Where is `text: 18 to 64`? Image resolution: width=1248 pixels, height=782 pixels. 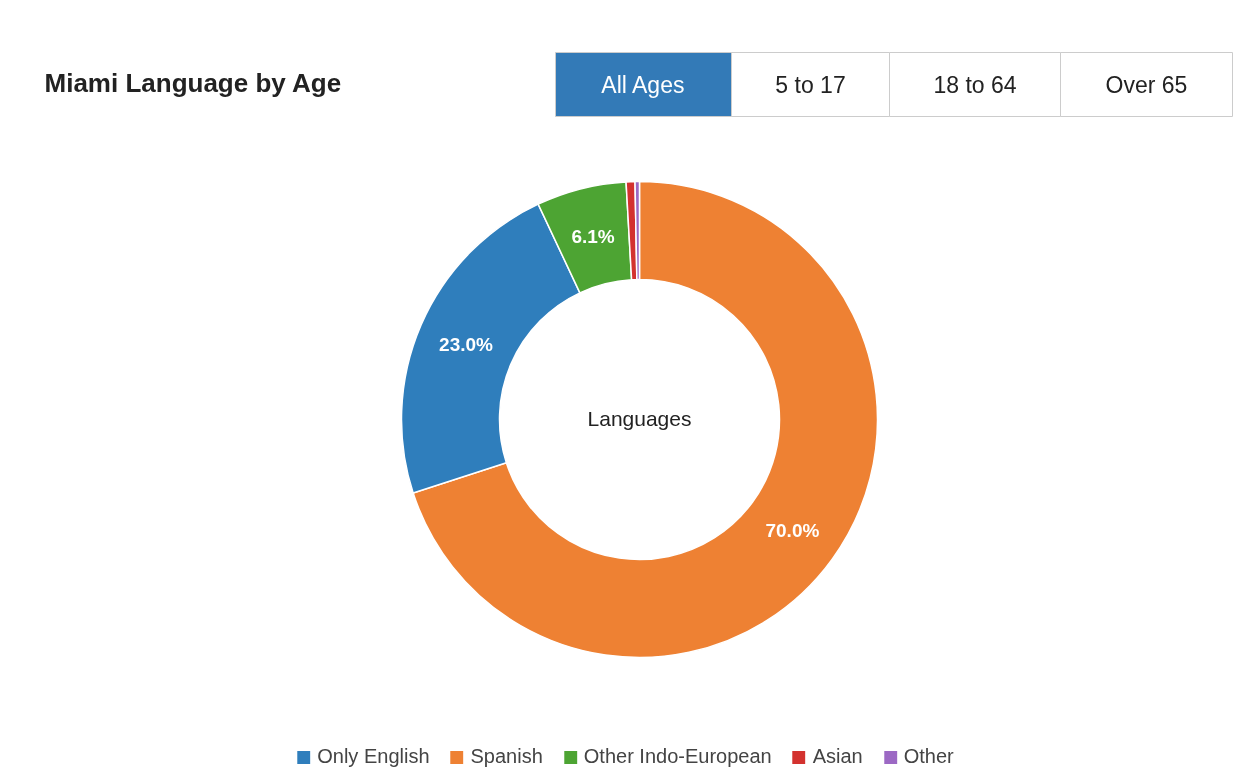
text: 18 to 64 is located at coordinates (975, 84).